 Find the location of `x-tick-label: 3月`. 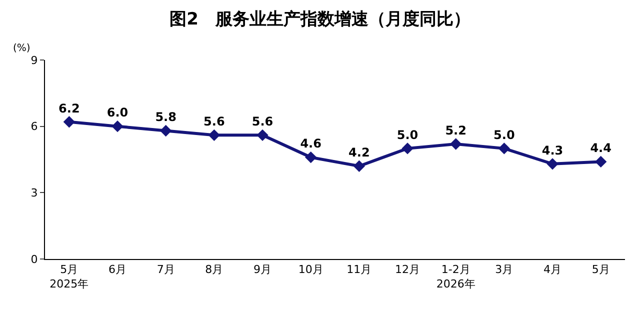

x-tick-label: 3月 is located at coordinates (504, 269).